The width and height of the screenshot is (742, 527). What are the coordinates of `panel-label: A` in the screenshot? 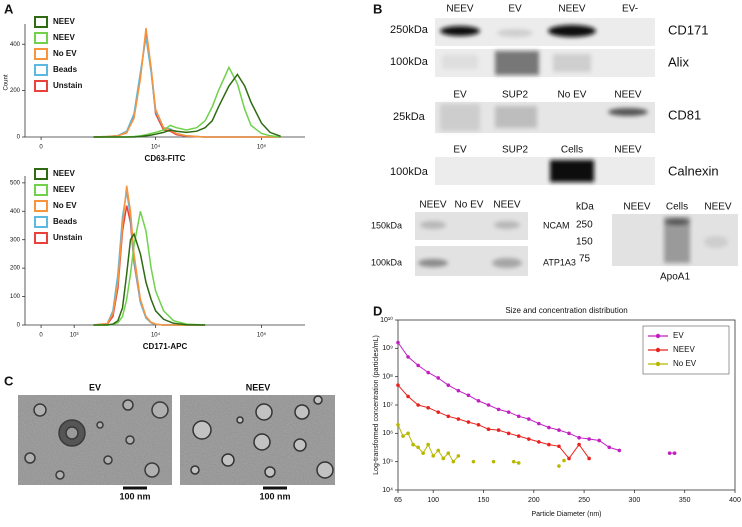 It's located at (9, 8).